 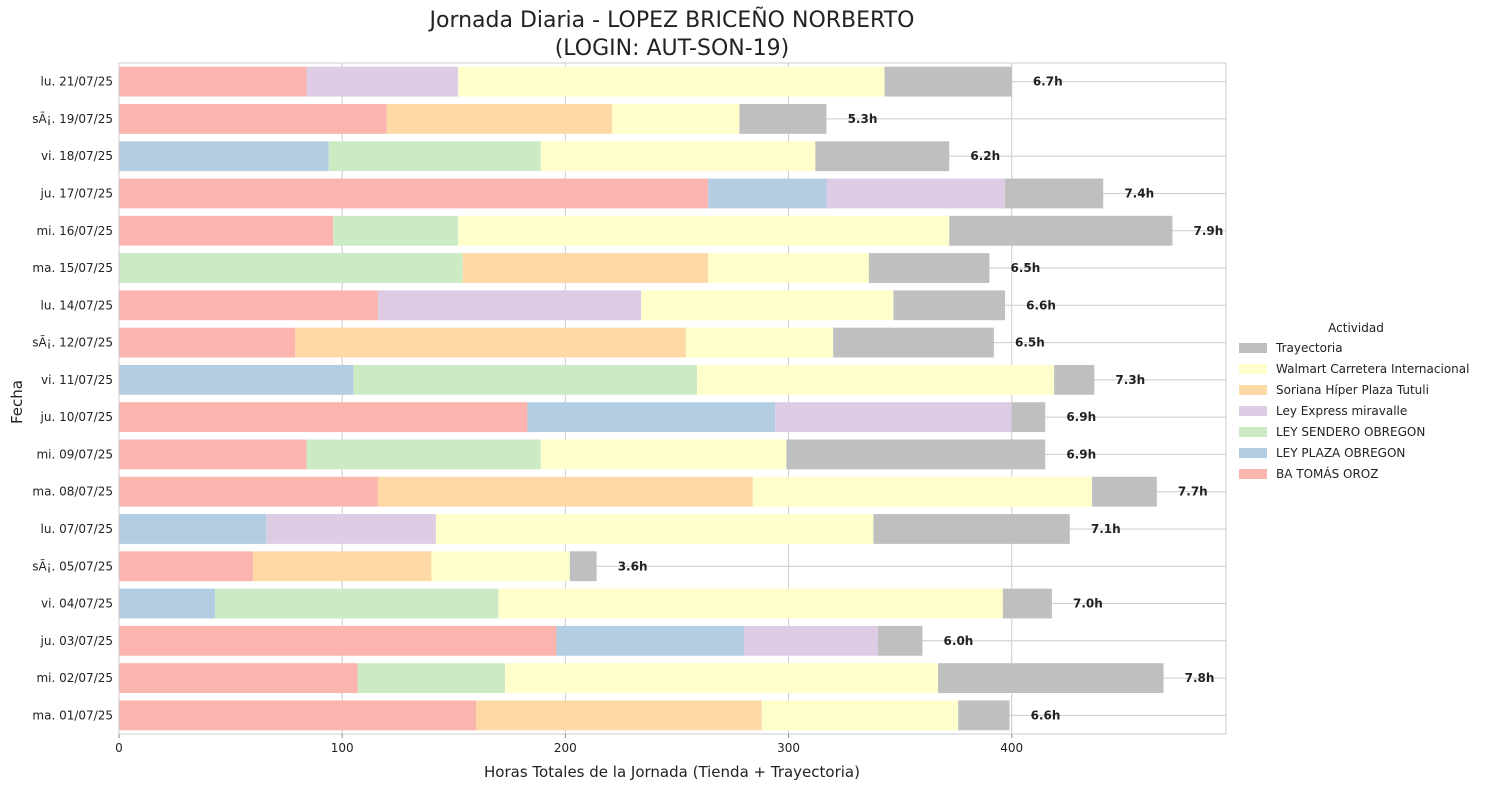 What do you see at coordinates (72, 118) in the screenshot?
I see `y-tick-label: sÃ¡. 19/07/25` at bounding box center [72, 118].